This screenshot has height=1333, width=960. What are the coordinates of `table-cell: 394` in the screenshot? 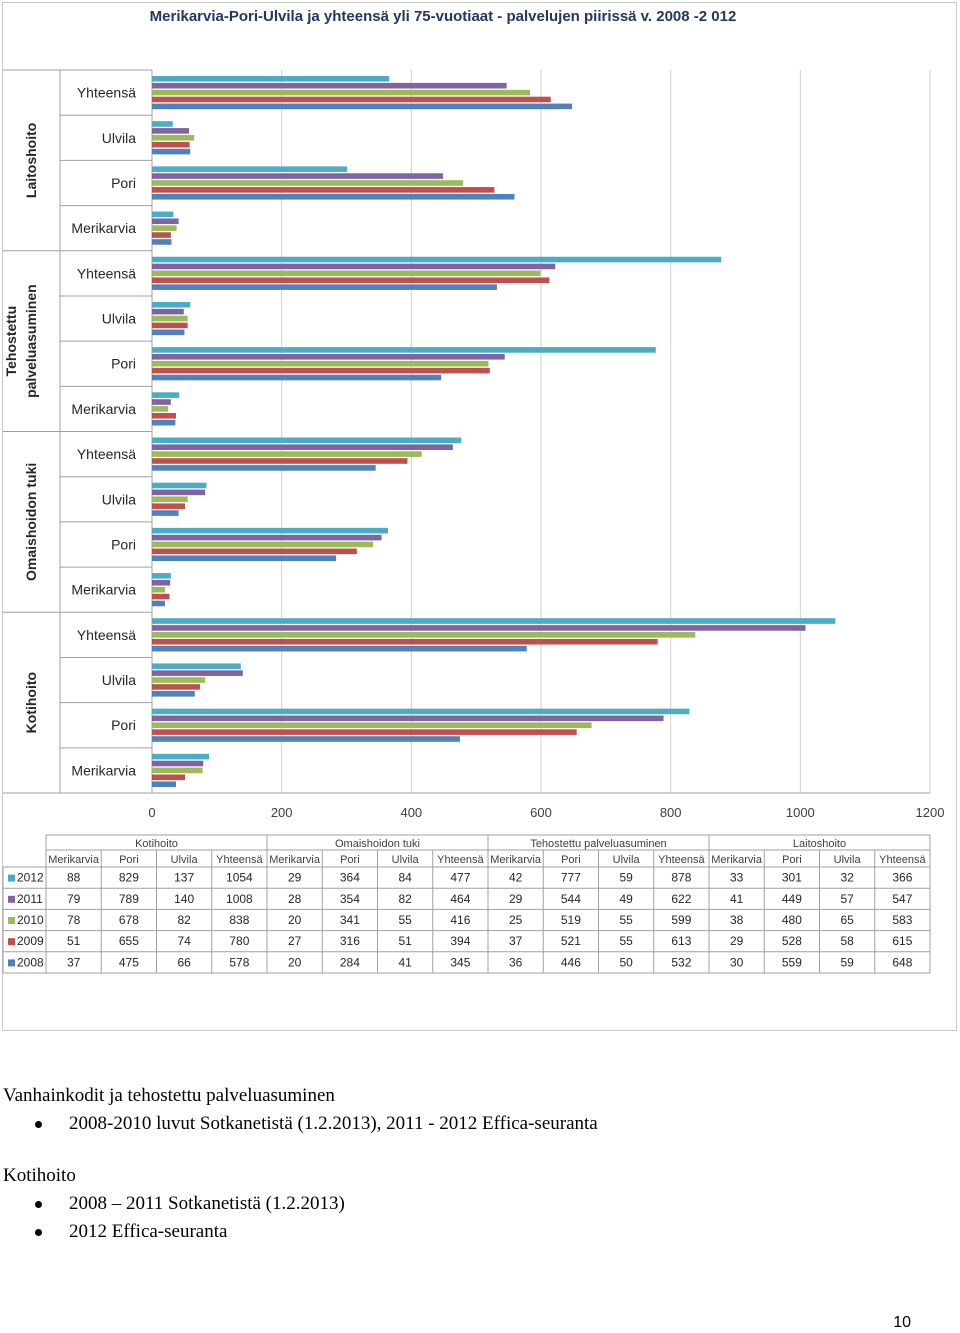 It's located at (460, 941).